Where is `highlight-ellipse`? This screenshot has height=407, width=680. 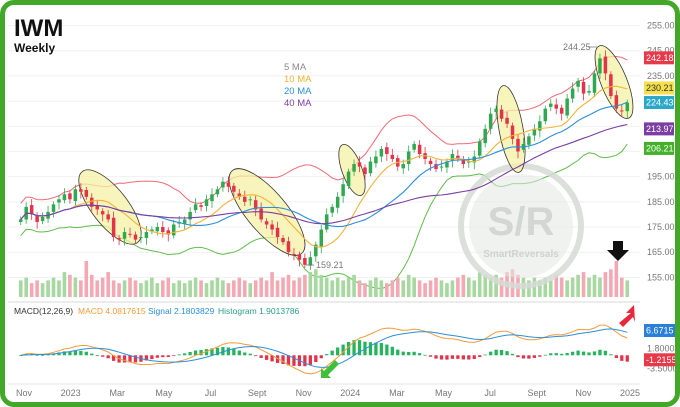
highlight-ellipse is located at coordinates (352, 170).